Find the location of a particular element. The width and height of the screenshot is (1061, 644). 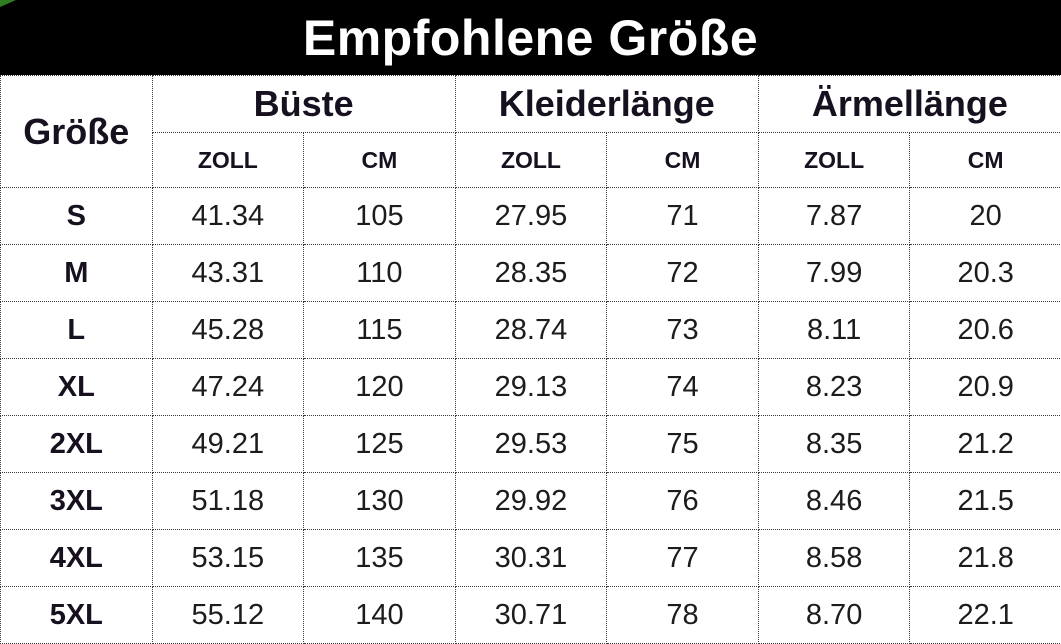

value-cell: 8.35 is located at coordinates (834, 444).